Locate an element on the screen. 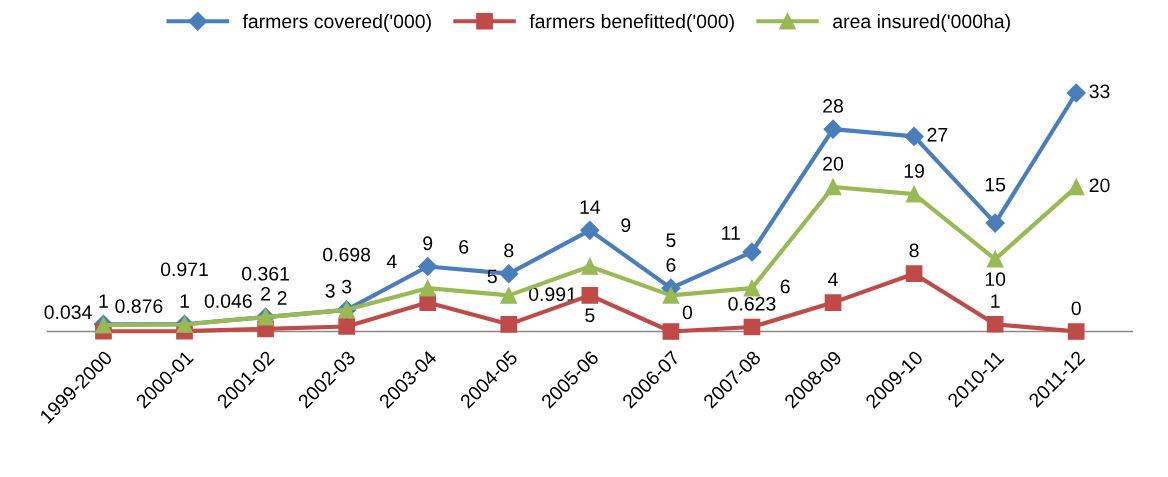  data-label: 0.046 is located at coordinates (228, 301).